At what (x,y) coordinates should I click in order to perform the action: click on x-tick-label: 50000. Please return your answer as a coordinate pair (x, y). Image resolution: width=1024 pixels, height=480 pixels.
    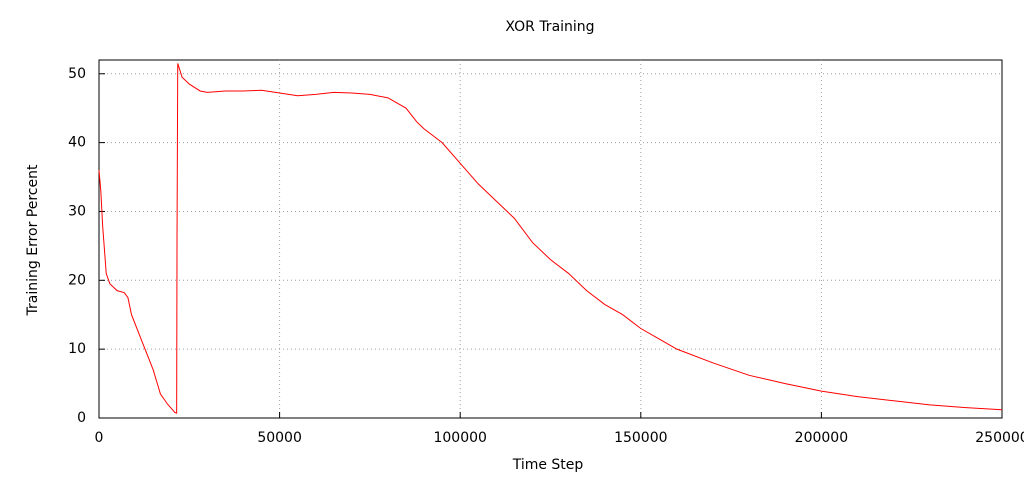
    Looking at the image, I should click on (279, 438).